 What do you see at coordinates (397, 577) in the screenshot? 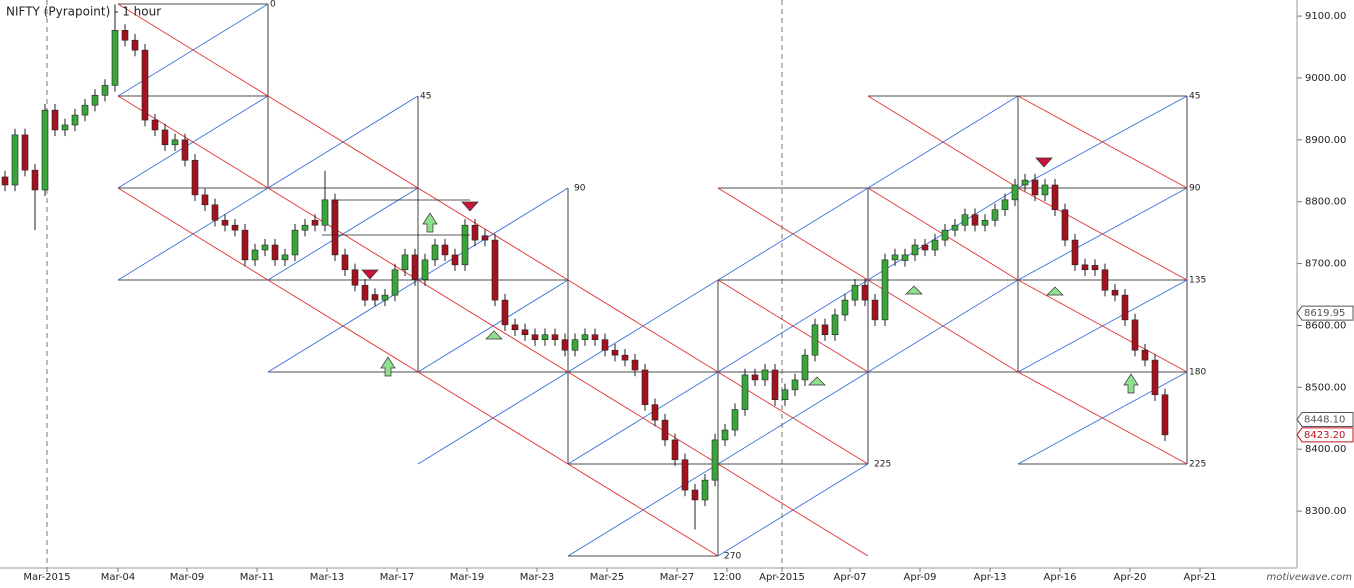
I see `x-tick-label: Mar-17` at bounding box center [397, 577].